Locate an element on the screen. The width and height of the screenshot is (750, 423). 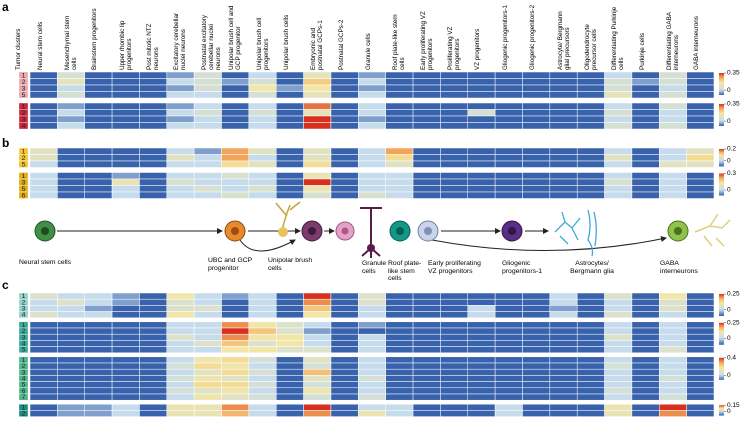
diagram-label: Gliogenic progenitors-1 is located at coordinates (522, 267).